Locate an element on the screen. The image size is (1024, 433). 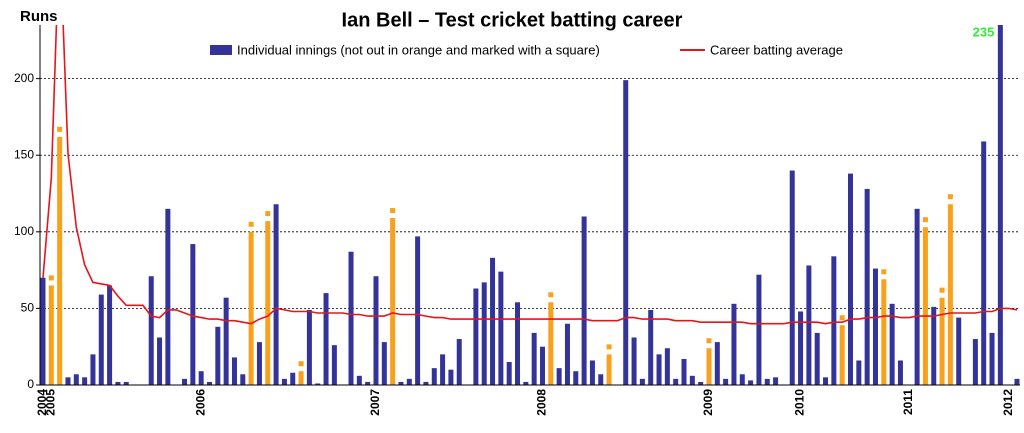
x-tick-label: 2009 is located at coordinates (708, 402).